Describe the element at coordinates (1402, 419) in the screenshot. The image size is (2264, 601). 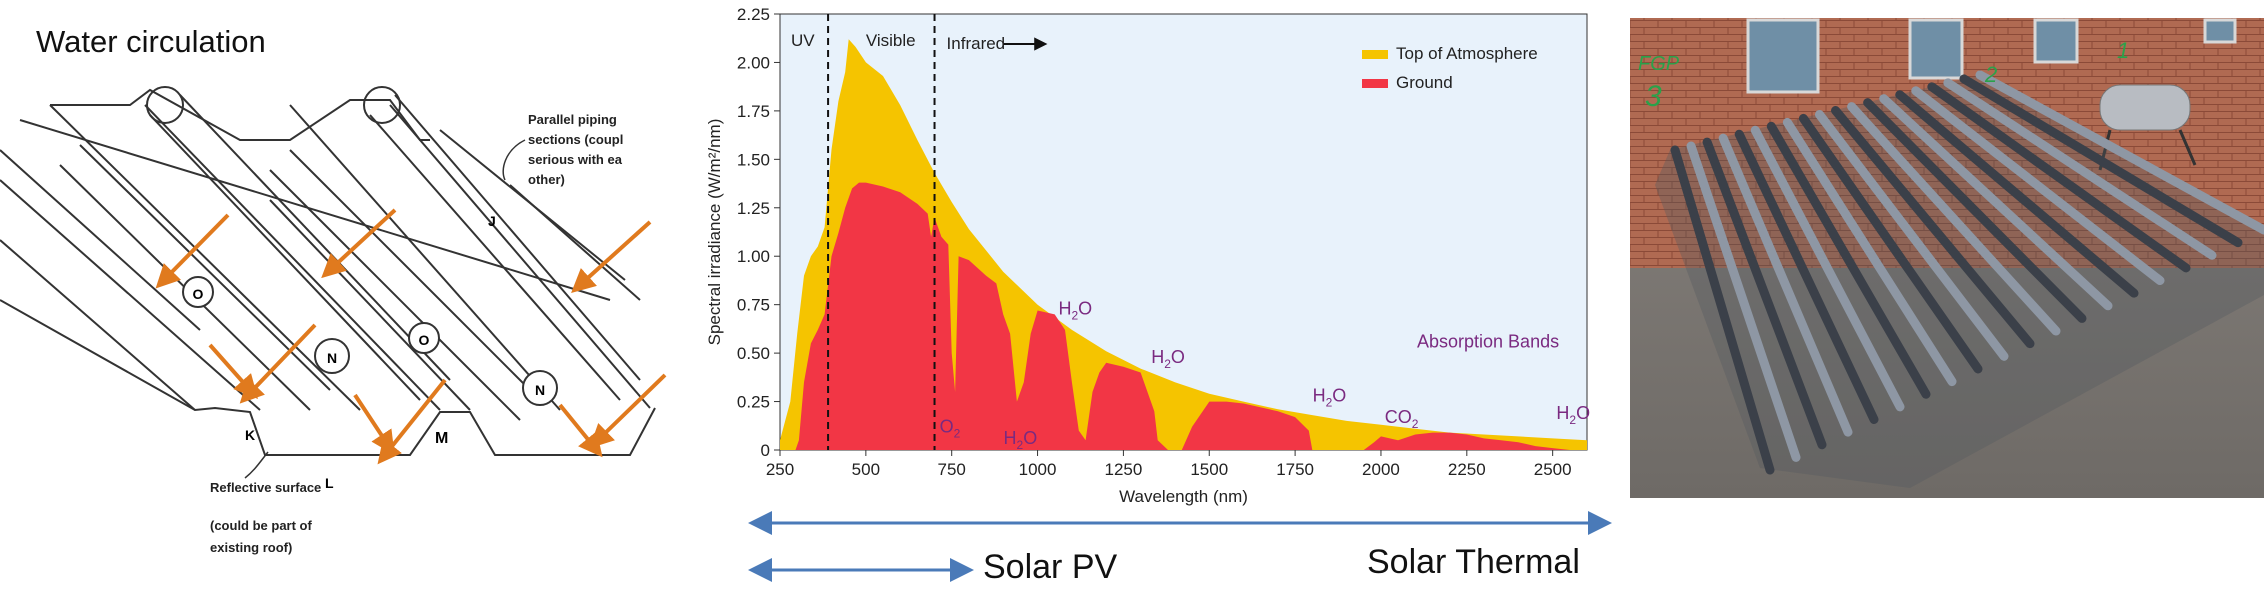
I see `annotation-5: CO2` at that location.